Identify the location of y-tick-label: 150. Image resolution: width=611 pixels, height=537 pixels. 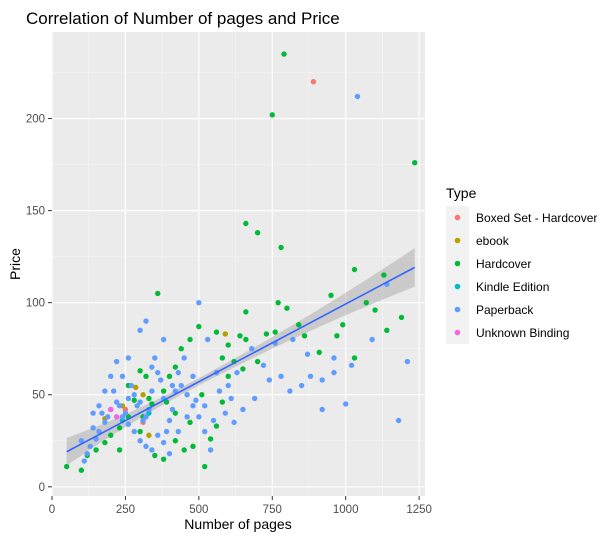
(35, 212).